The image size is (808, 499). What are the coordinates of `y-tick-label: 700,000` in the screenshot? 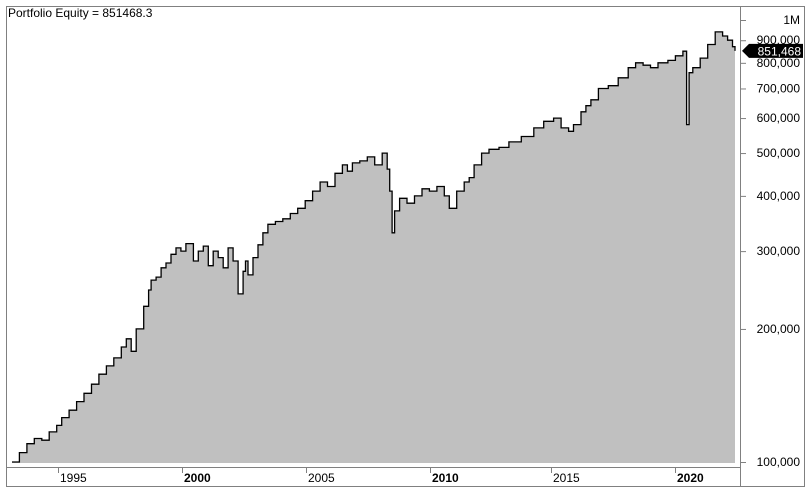 It's located at (779, 88).